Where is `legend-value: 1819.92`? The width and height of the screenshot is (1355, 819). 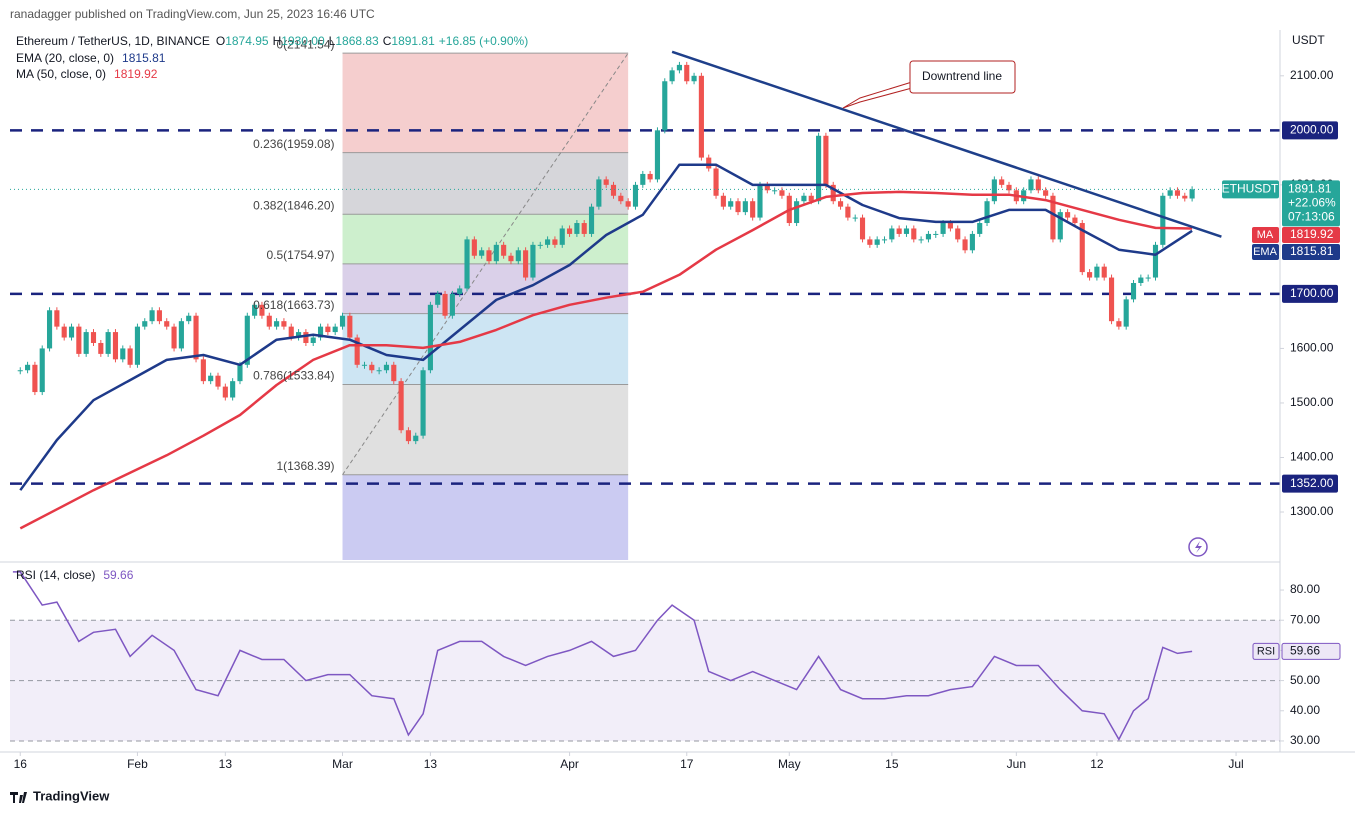 legend-value: 1819.92 is located at coordinates (136, 74).